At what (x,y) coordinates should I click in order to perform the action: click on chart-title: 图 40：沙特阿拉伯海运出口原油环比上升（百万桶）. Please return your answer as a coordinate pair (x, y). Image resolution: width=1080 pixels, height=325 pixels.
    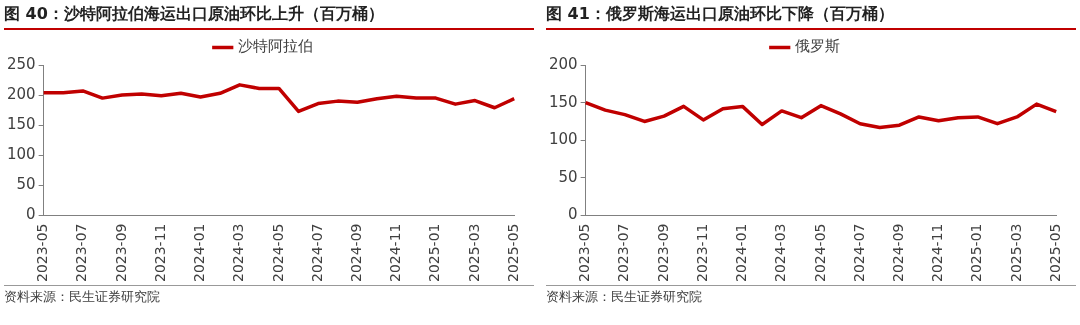
    Looking at the image, I should click on (269, 17).